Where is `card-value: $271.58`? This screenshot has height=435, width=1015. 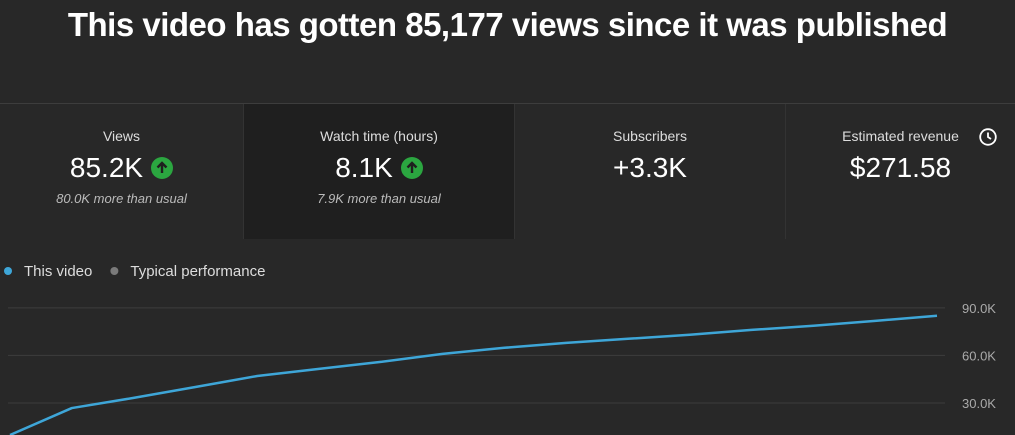 card-value: $271.58 is located at coordinates (900, 167).